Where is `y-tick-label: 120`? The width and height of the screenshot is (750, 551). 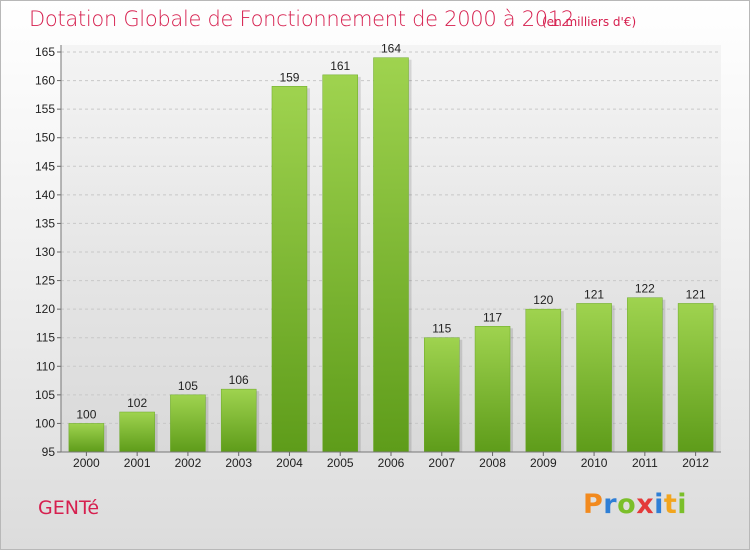 y-tick-label: 120 is located at coordinates (45, 309).